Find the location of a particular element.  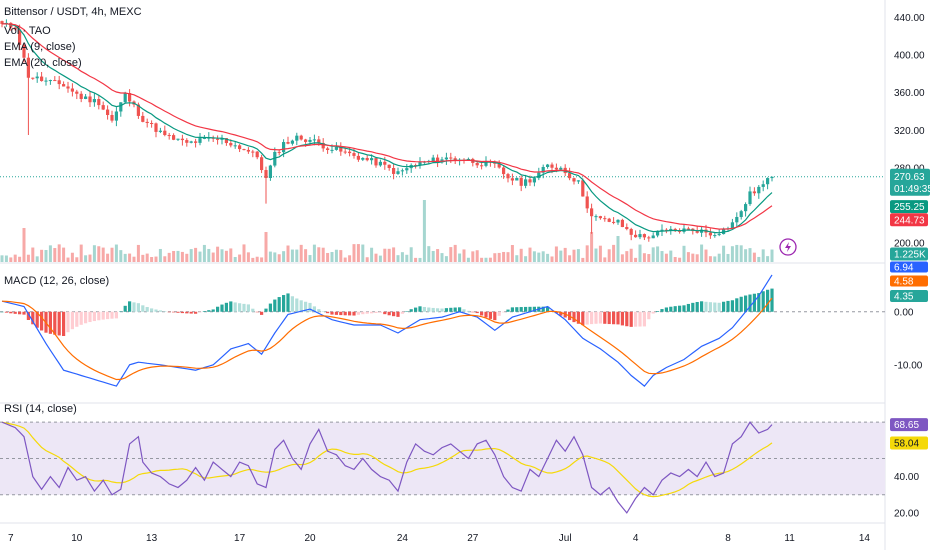

bolt-icon is located at coordinates (788, 247).